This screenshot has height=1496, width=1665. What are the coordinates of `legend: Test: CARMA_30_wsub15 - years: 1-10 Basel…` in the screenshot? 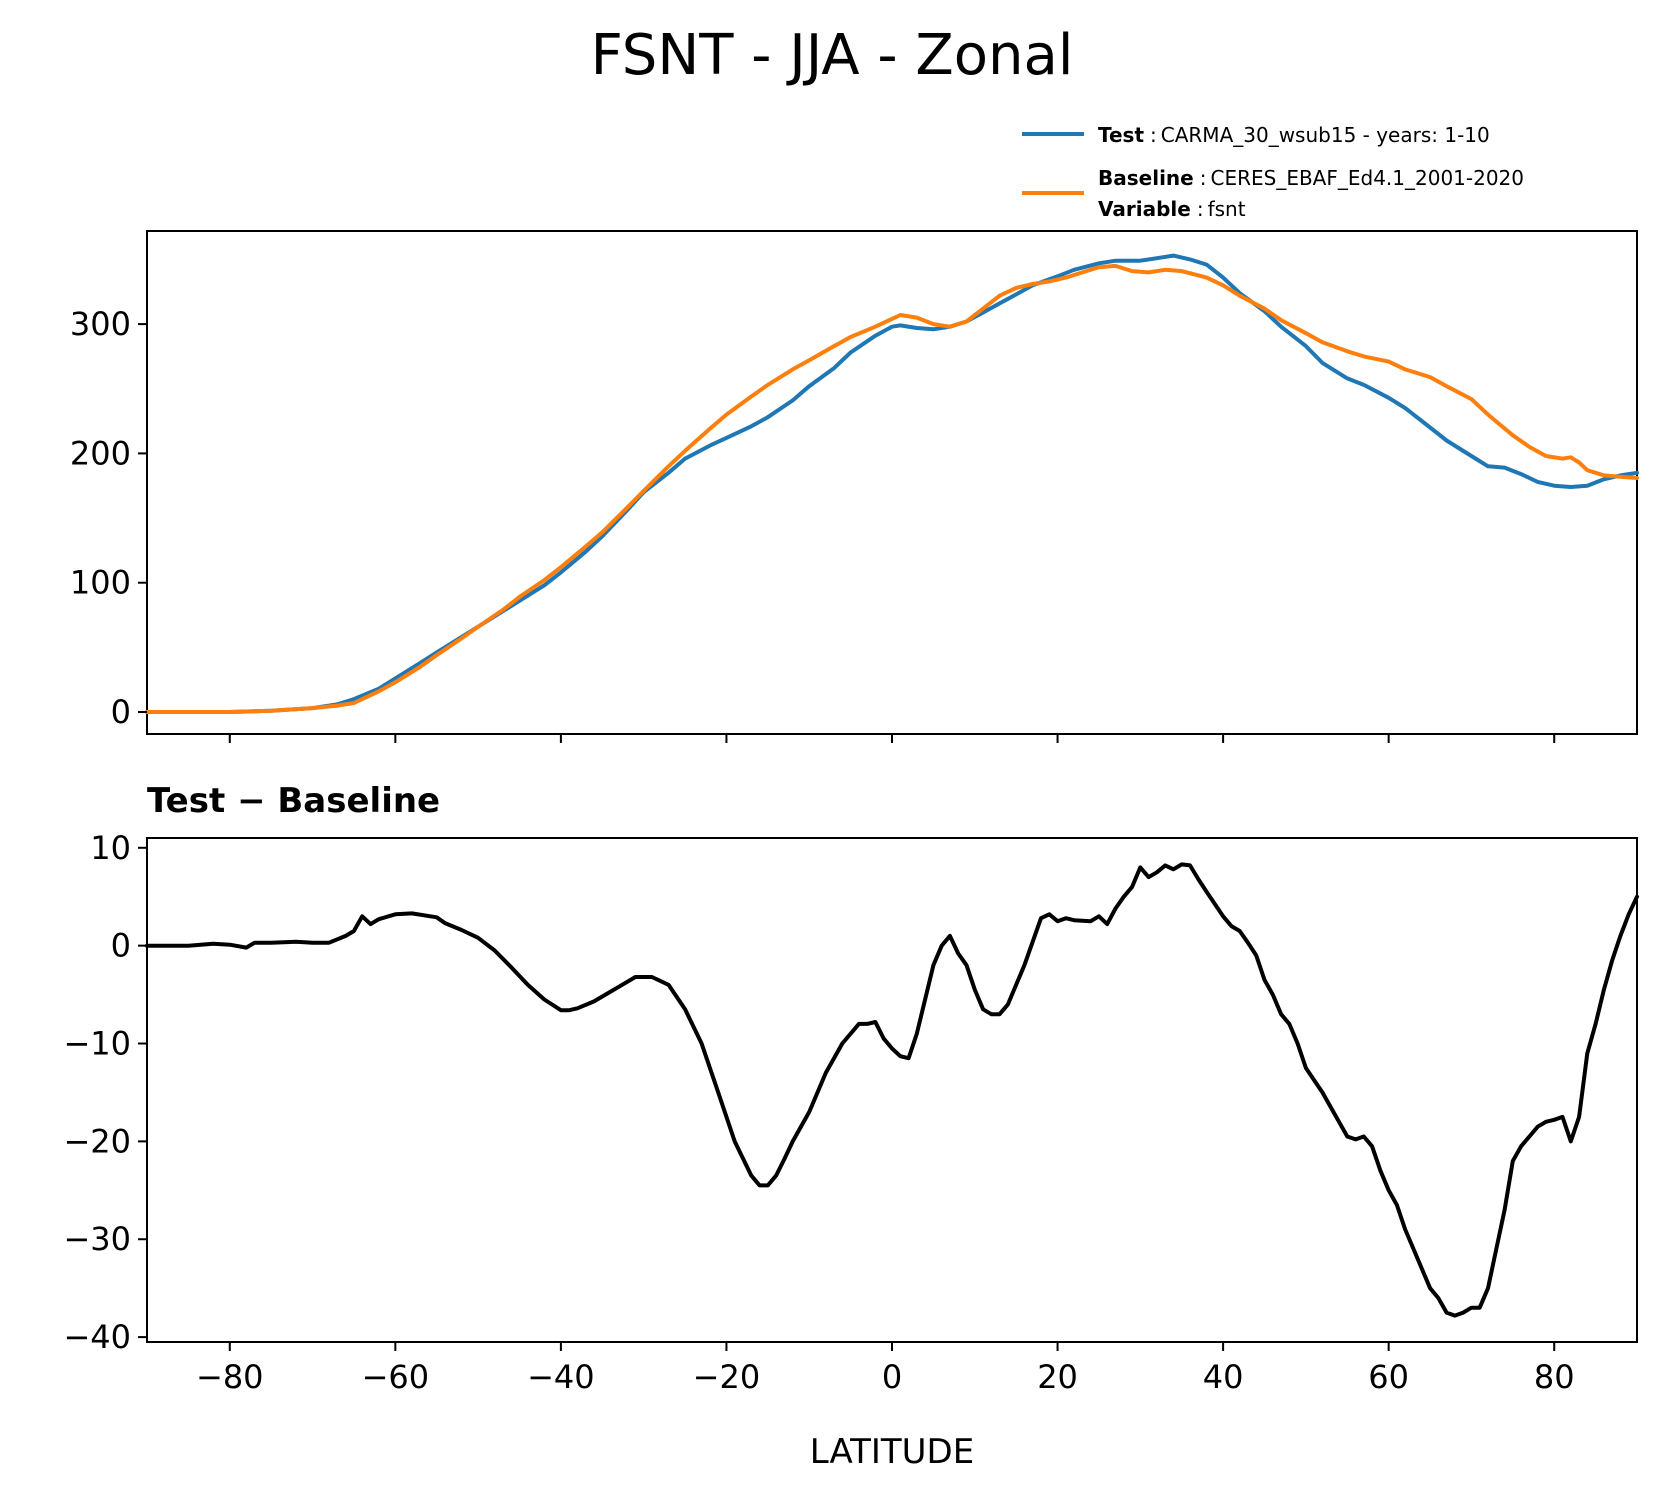 It's located at (1273, 172).